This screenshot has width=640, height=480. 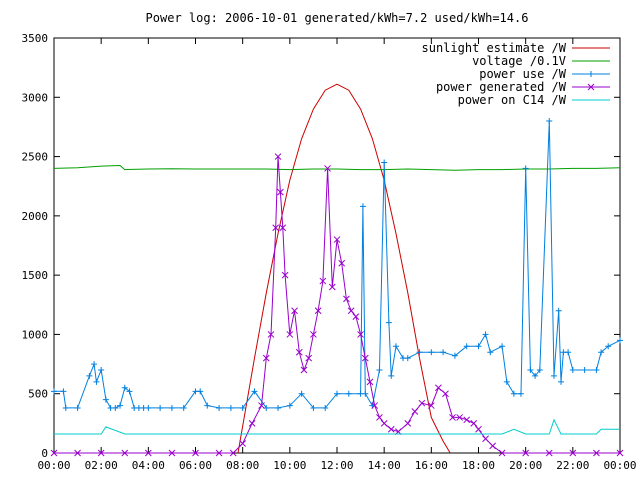 I want to click on y-tick-label: 2500, so click(x=35, y=157).